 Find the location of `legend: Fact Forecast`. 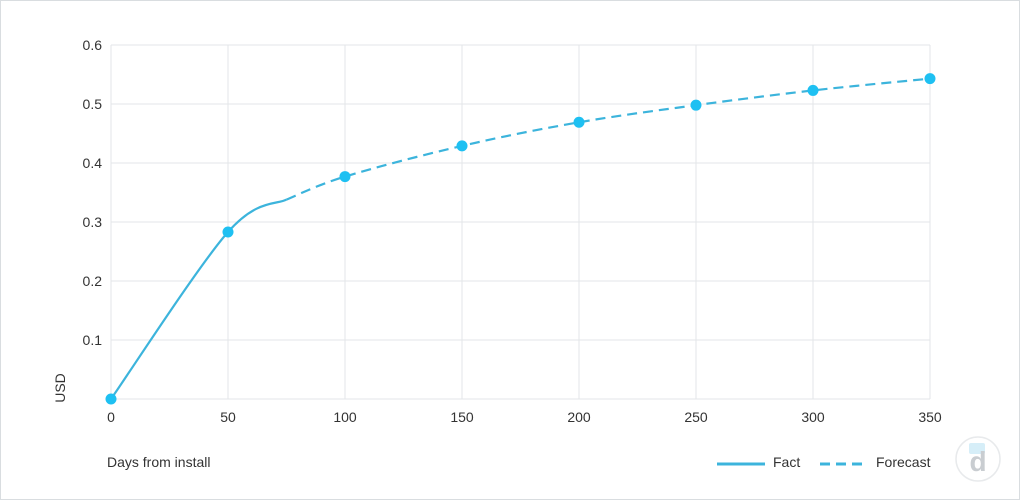

legend: Fact Forecast is located at coordinates (824, 462).